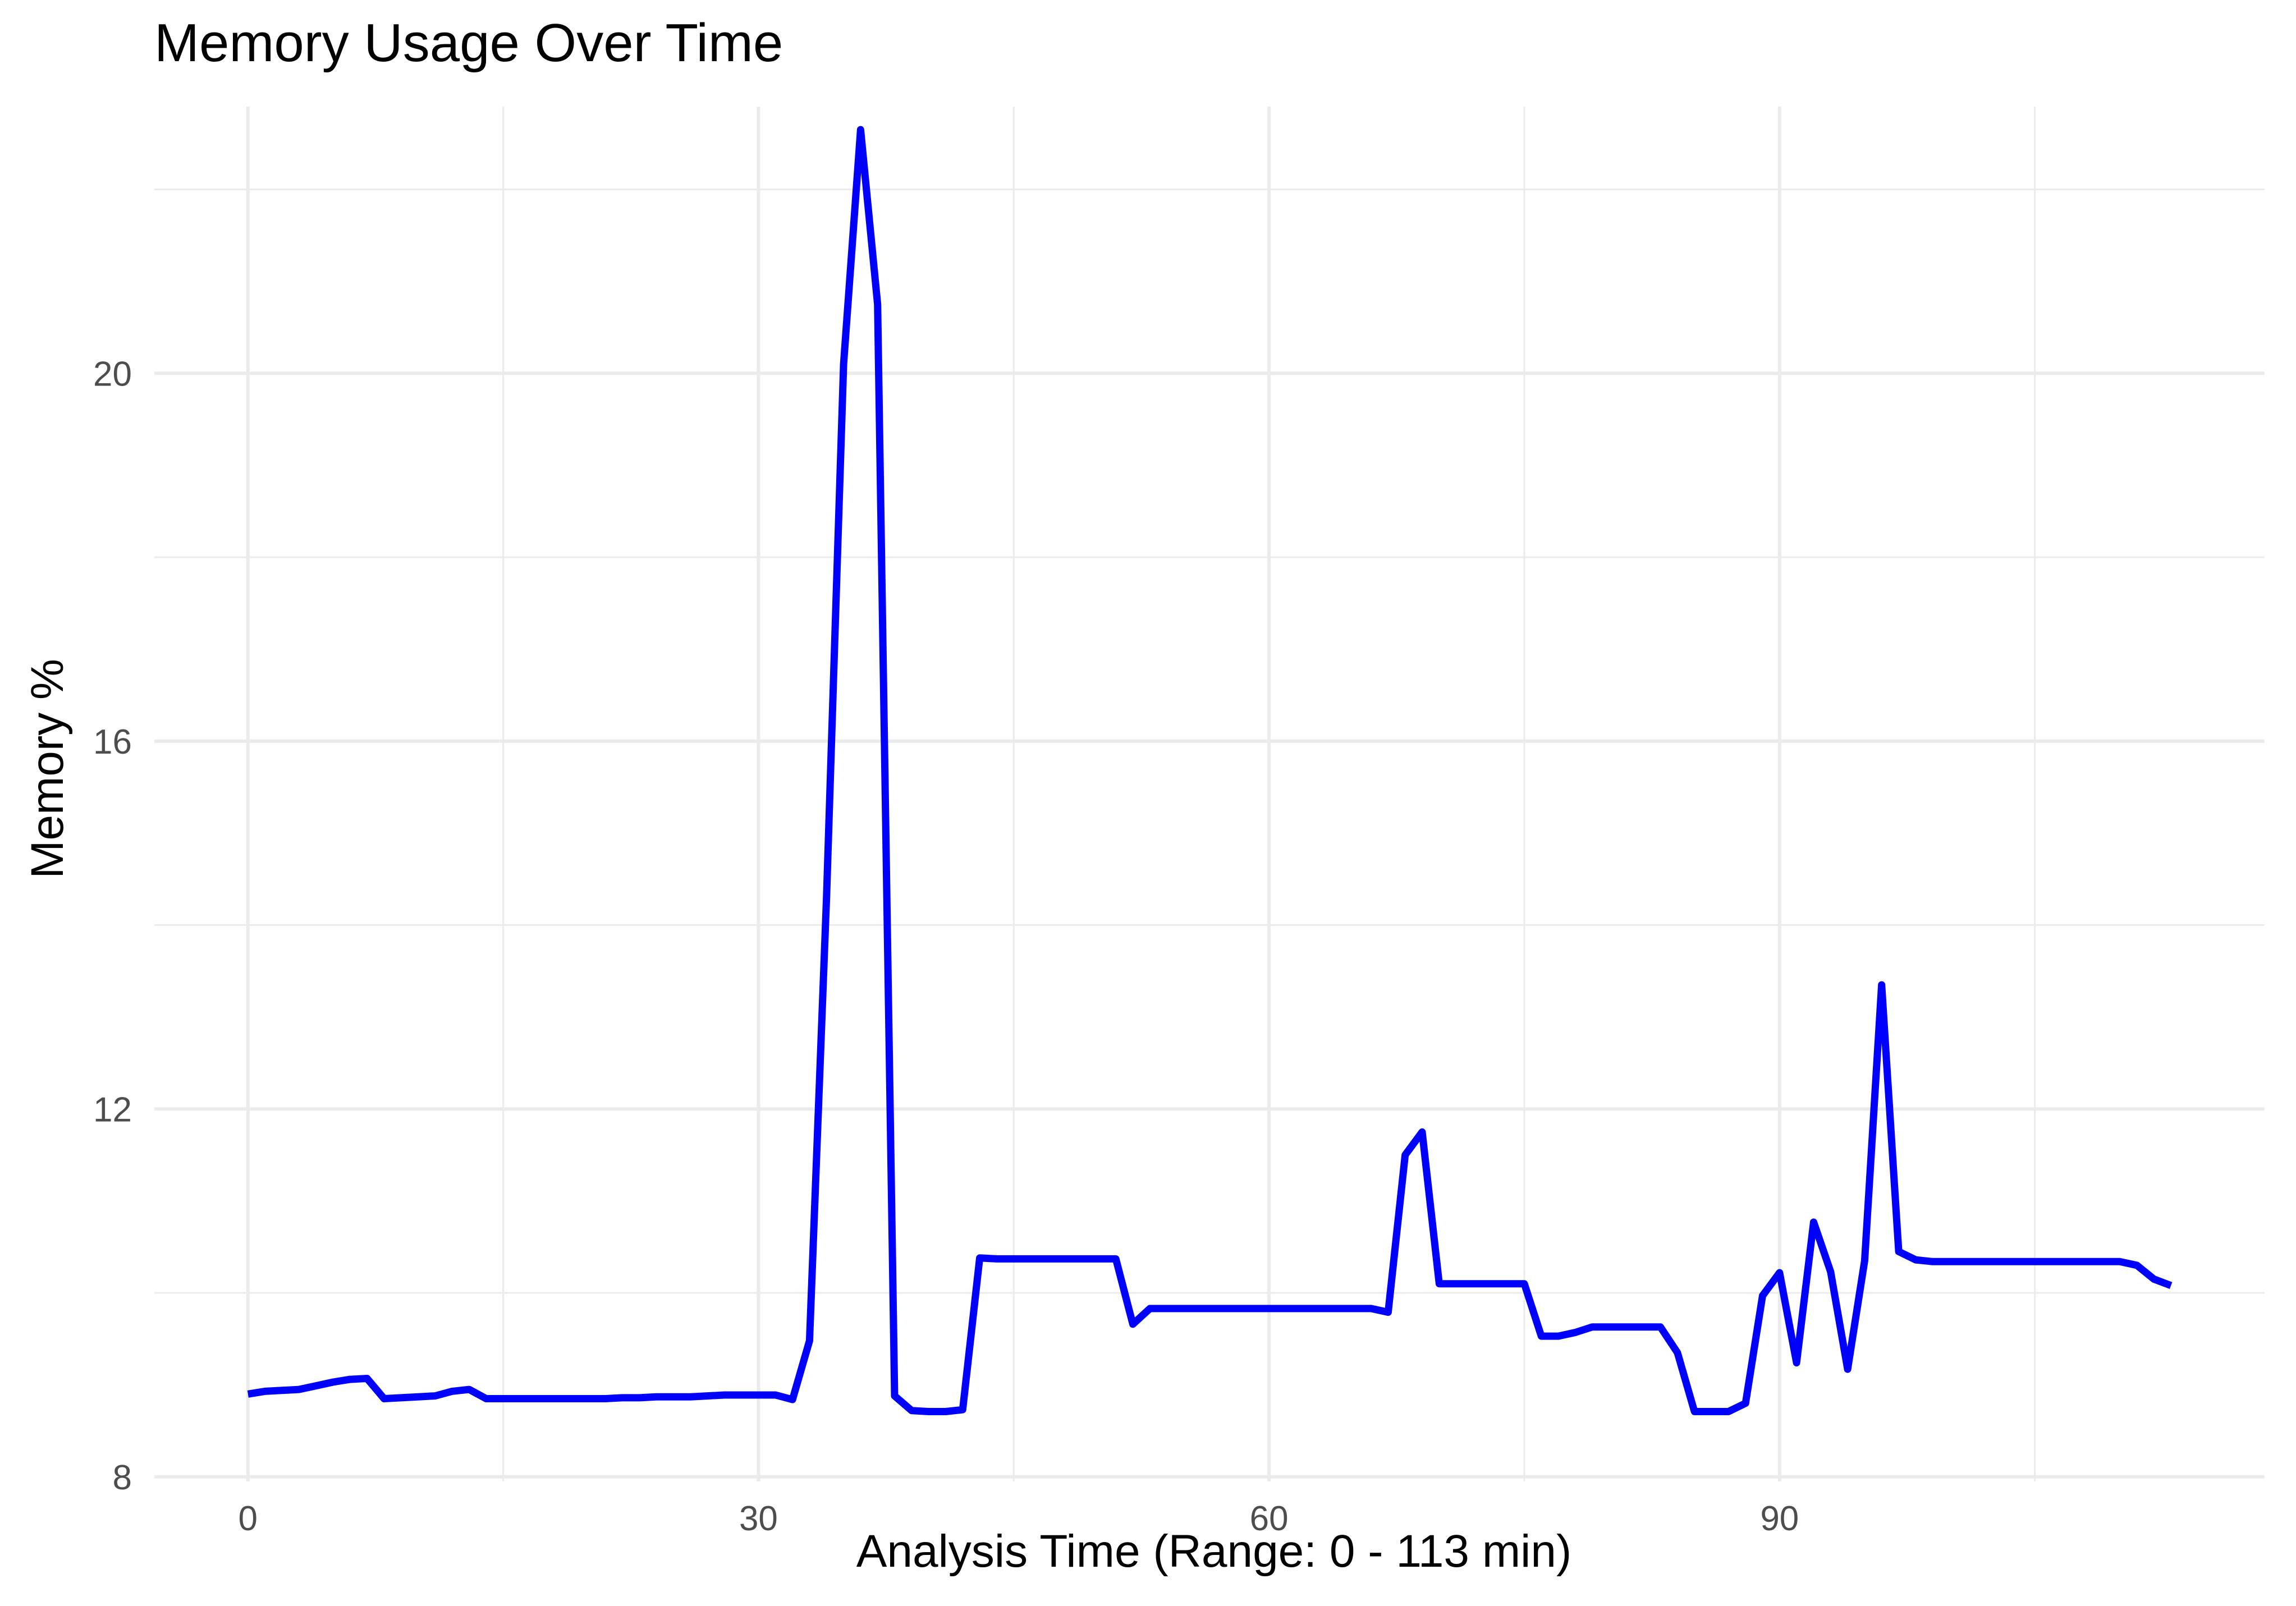 This screenshot has width=2296, height=1606. Describe the element at coordinates (123, 1477) in the screenshot. I see `y-tick-label: 8` at that location.